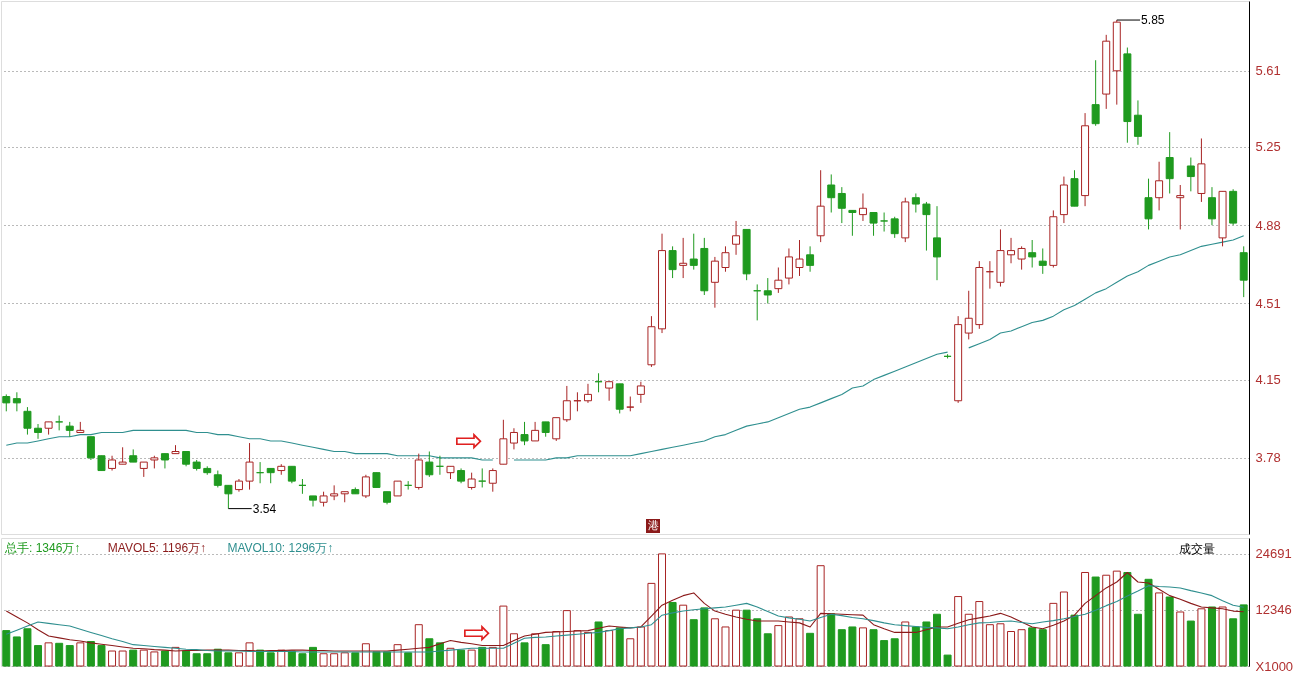 The height and width of the screenshot is (675, 1300). I want to click on text: MAVOL10: 1296万↑, so click(280, 548).